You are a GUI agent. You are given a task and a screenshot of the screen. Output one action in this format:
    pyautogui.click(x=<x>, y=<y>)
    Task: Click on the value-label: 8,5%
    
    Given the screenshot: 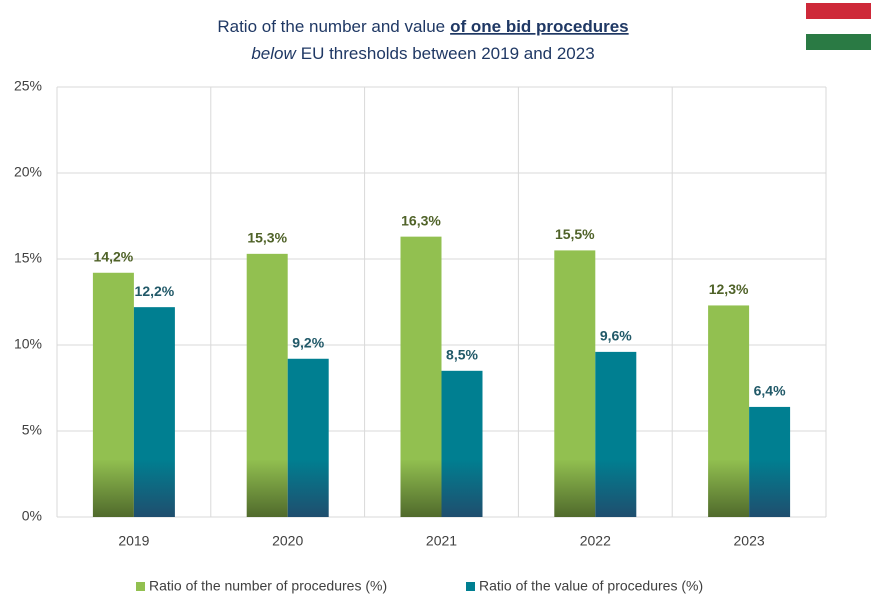 What is the action you would take?
    pyautogui.click(x=462, y=355)
    